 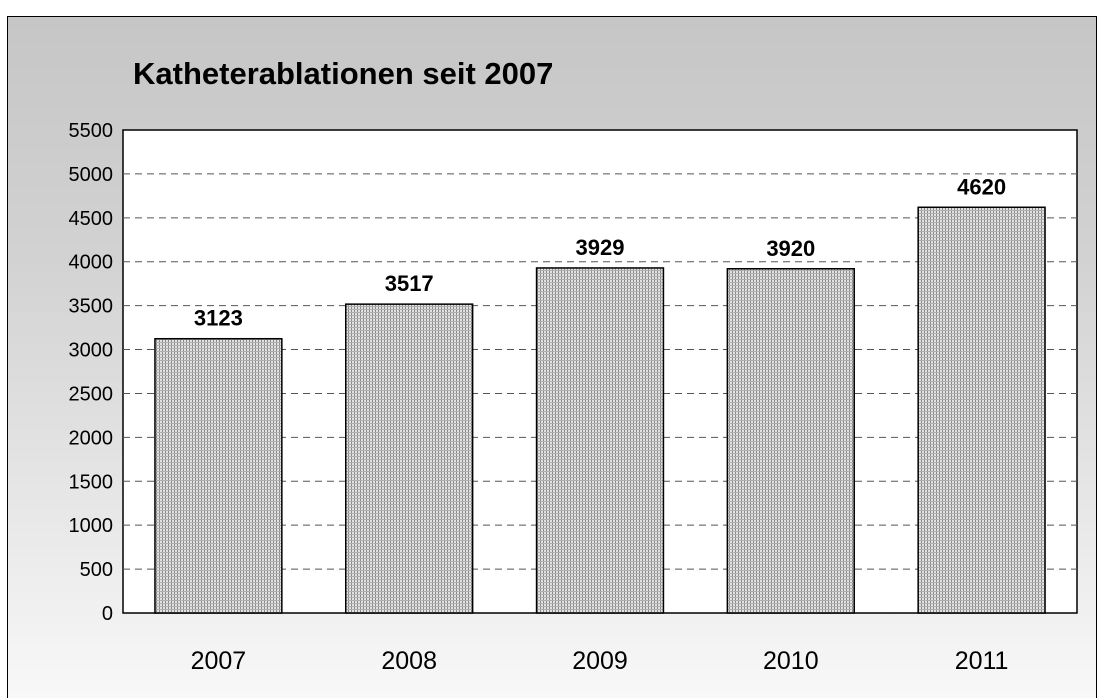 I want to click on x-tick-label: 2007, so click(x=219, y=661).